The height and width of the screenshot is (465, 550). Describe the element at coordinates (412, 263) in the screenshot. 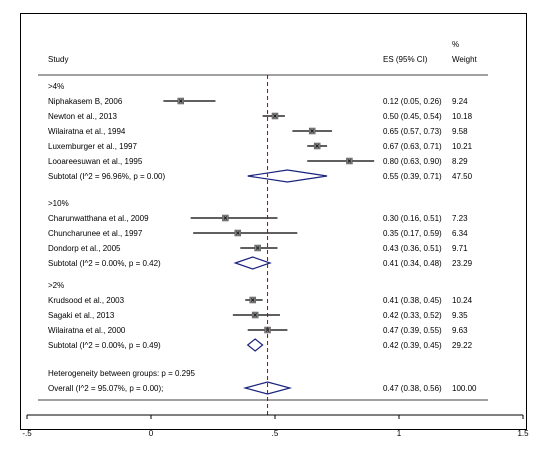

I see `es-value: 0.41 (0.34, 0.48)` at that location.